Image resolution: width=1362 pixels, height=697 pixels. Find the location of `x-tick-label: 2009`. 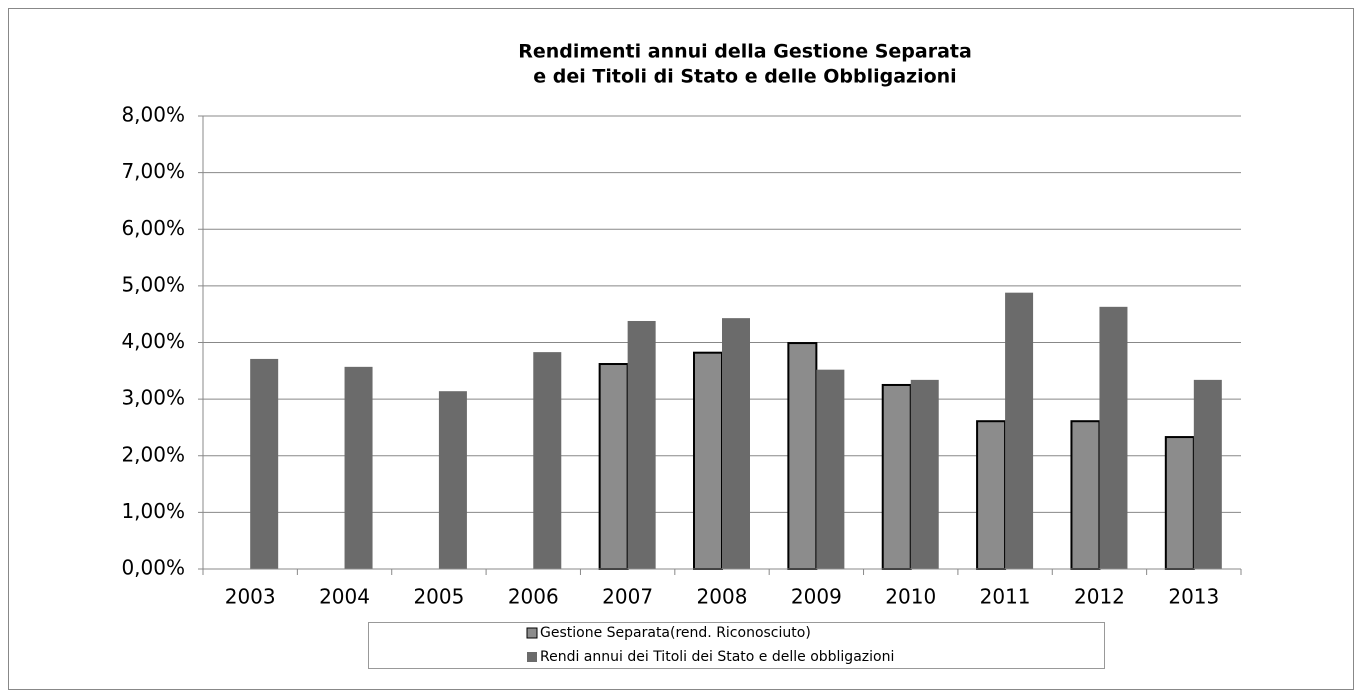

x-tick-label: 2009 is located at coordinates (816, 597).